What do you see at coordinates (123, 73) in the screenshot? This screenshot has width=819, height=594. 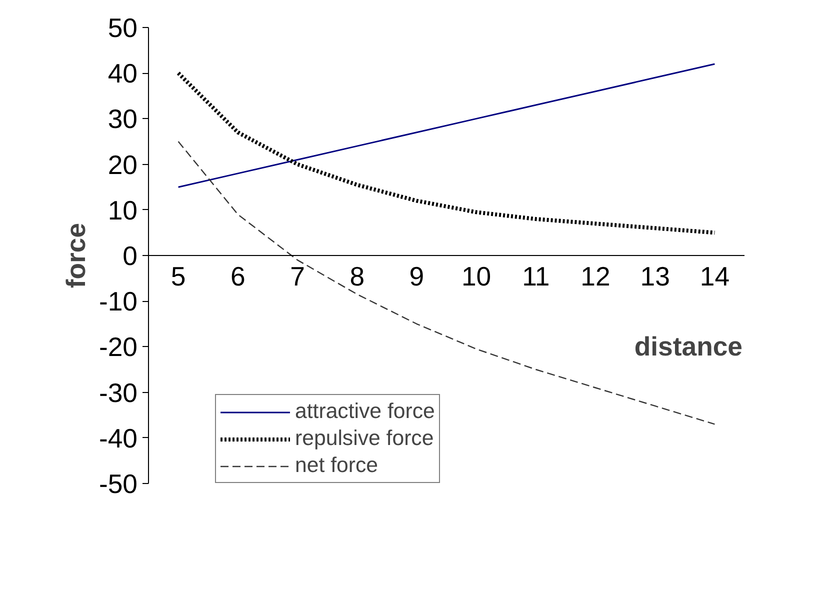 I see `y-tick-label: 40` at bounding box center [123, 73].